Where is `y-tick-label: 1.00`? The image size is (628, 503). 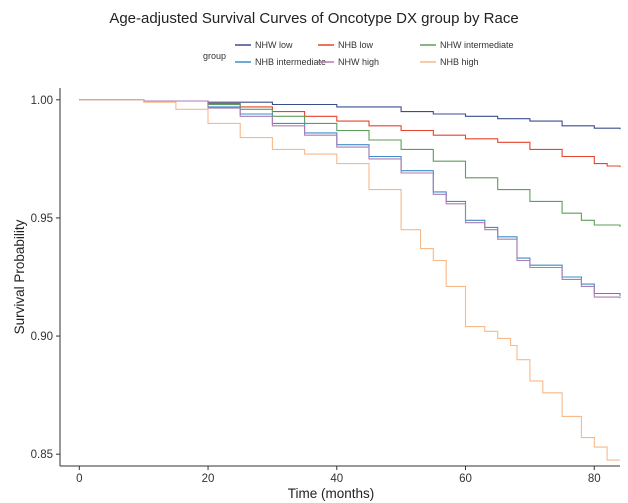 y-tick-label: 1.00 is located at coordinates (42, 101).